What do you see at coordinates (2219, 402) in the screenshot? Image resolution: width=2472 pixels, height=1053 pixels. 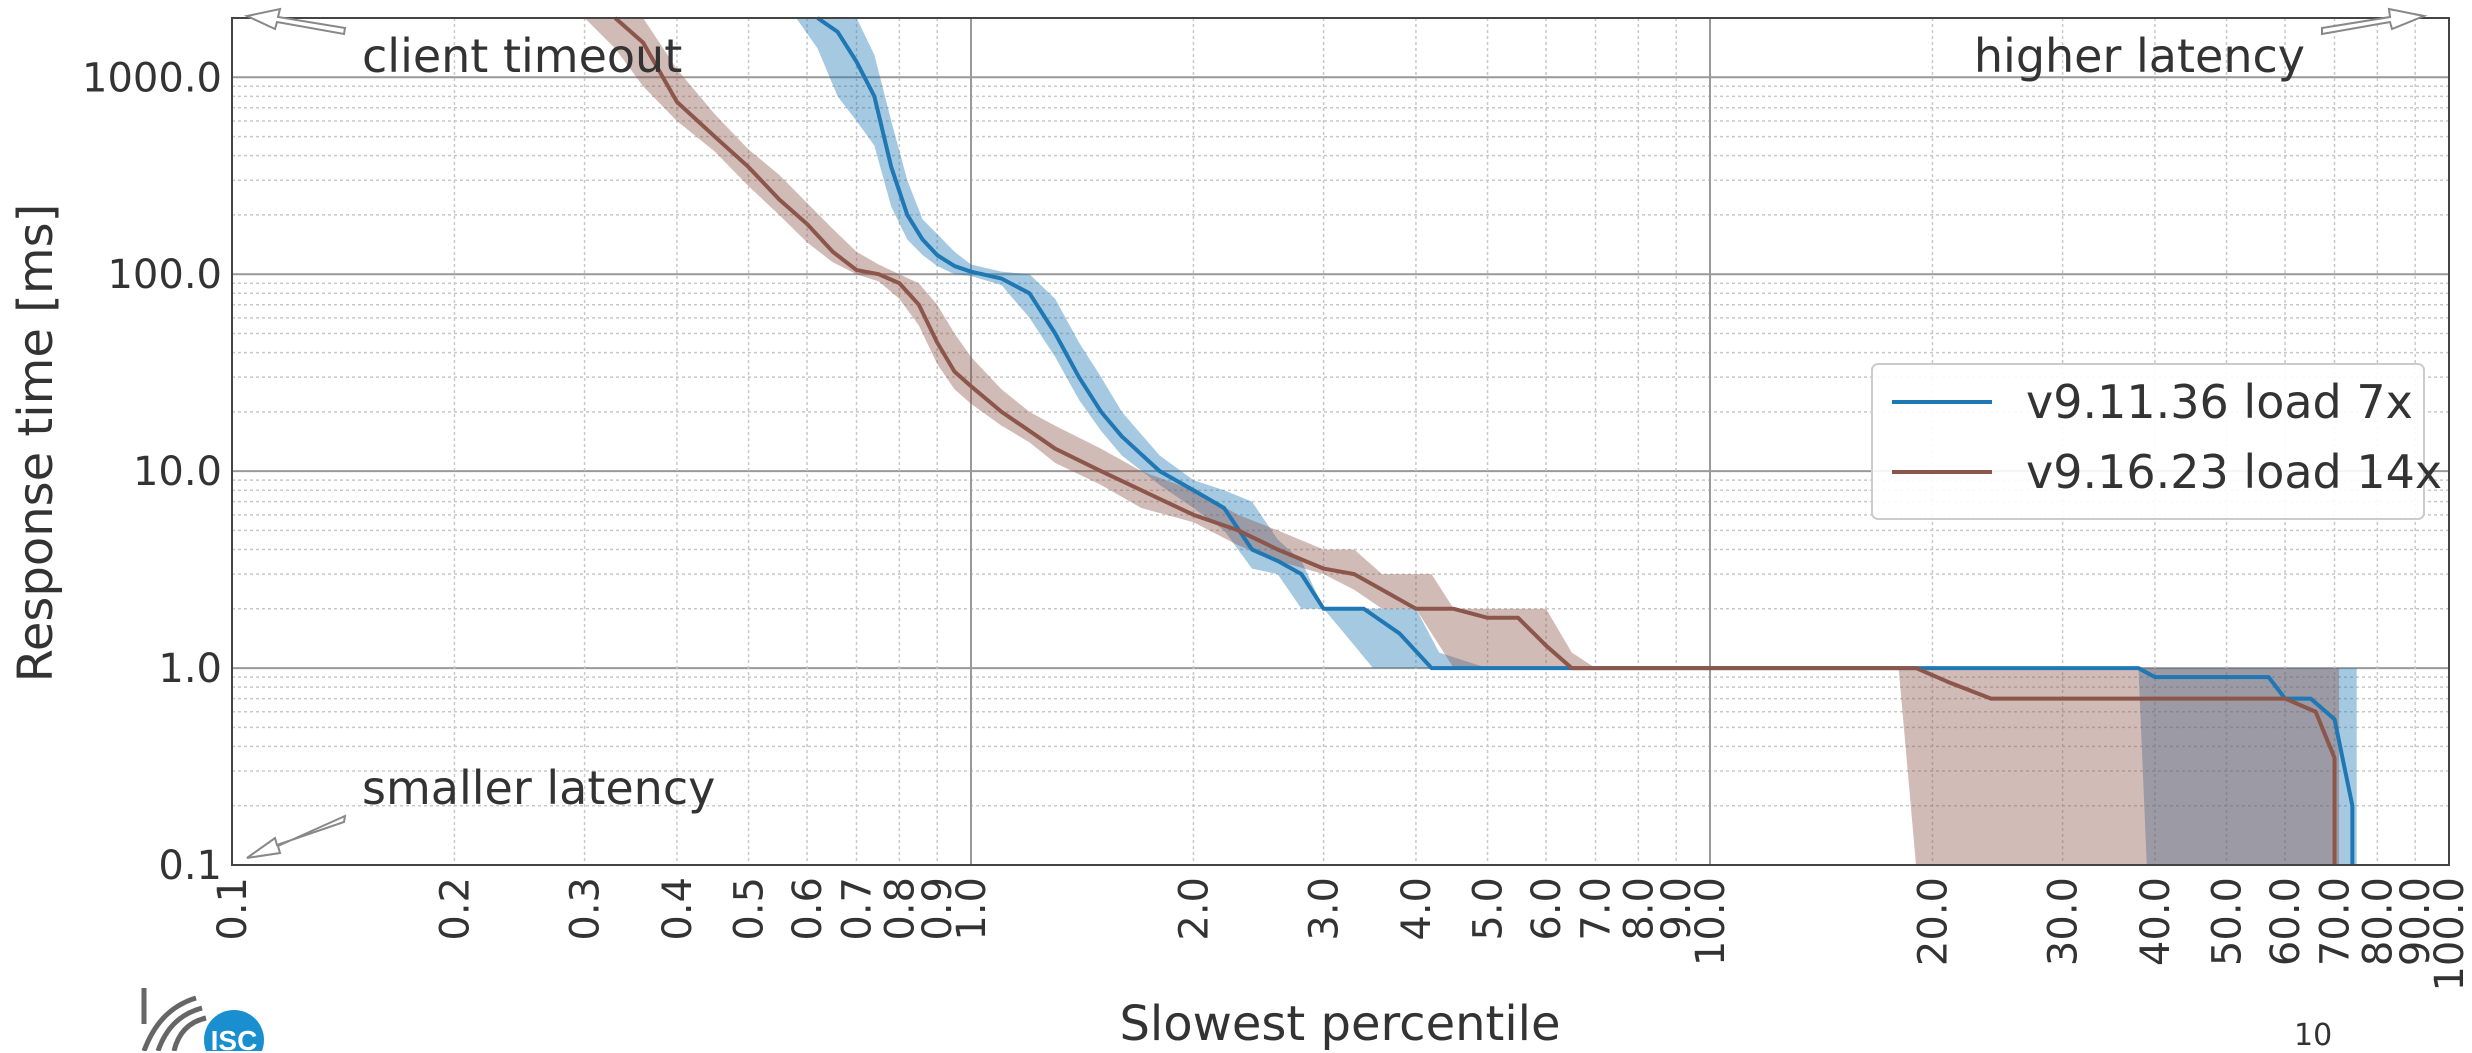 I see `legend-label-v9-11: v9.11.36 load 7x` at bounding box center [2219, 402].